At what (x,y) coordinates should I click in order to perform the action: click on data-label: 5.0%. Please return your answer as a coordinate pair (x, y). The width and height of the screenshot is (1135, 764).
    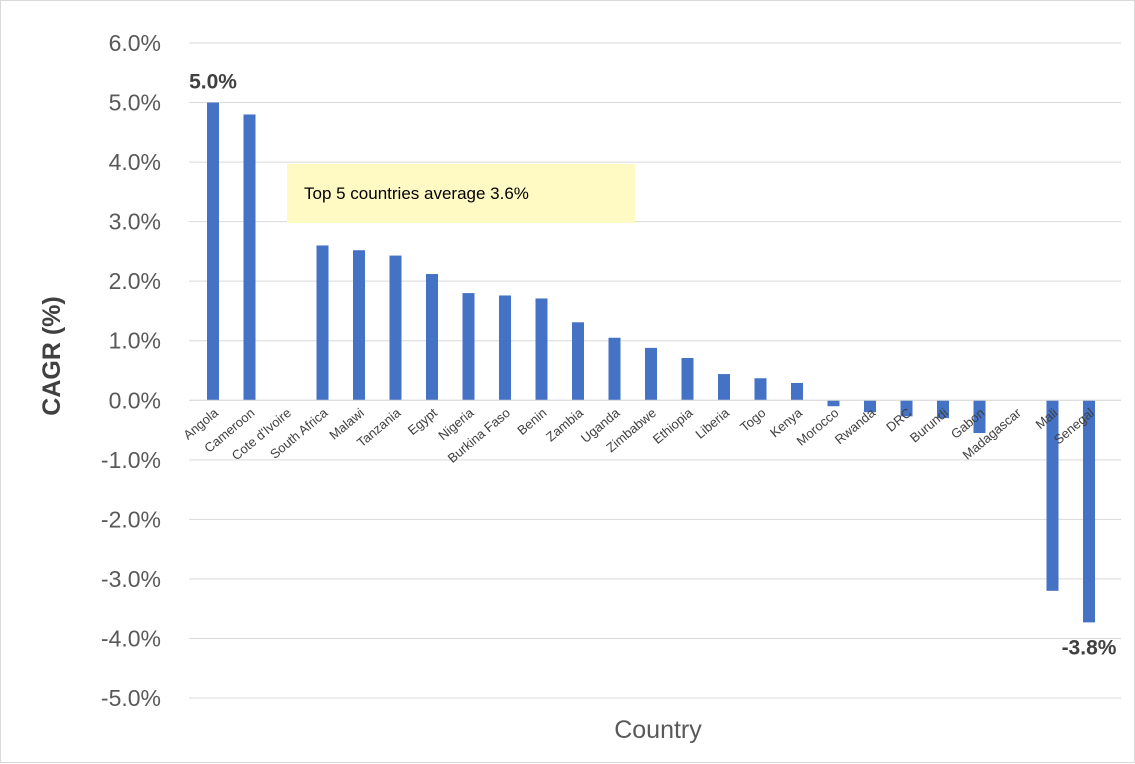
    Looking at the image, I should click on (213, 82).